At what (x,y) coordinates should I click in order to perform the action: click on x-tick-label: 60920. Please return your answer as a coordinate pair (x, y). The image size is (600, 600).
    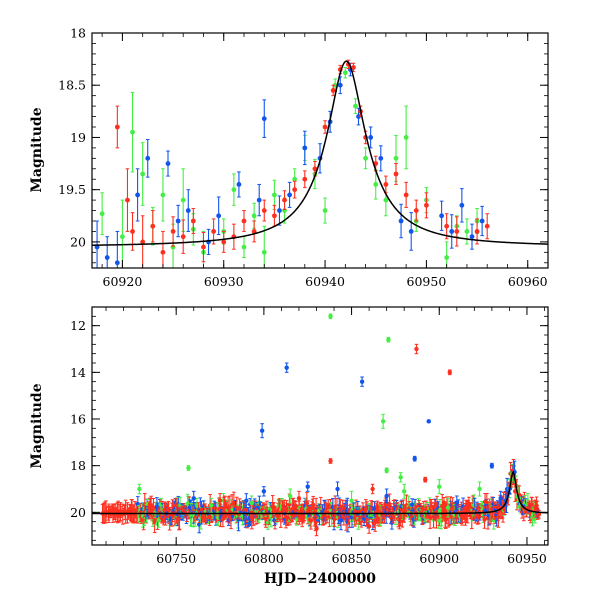
    Looking at the image, I should click on (123, 281).